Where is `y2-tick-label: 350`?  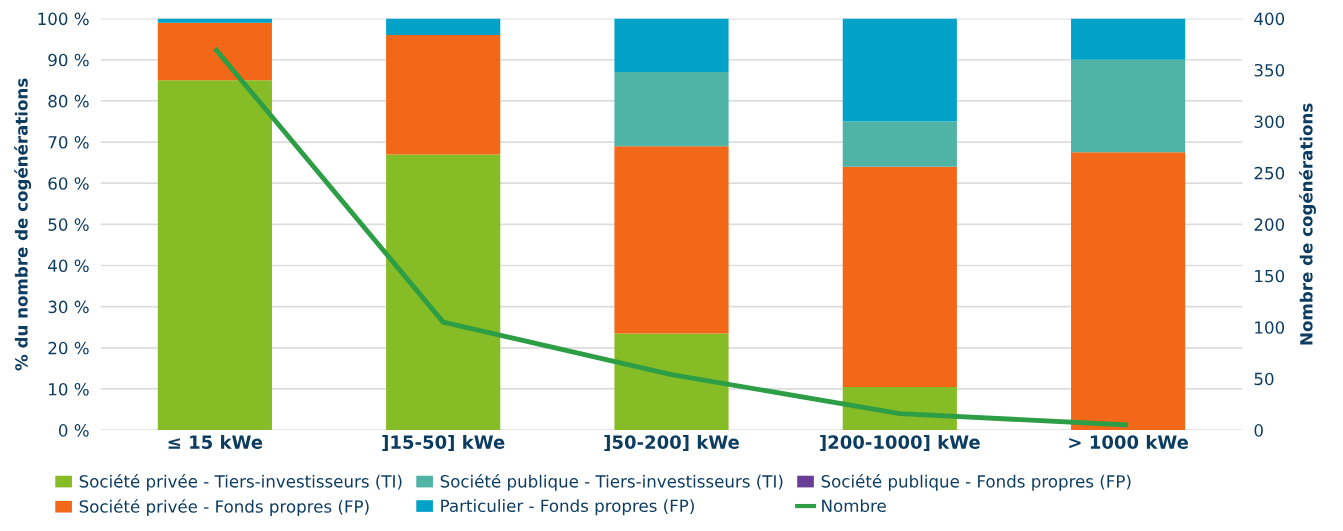
y2-tick-label: 350 is located at coordinates (1269, 70).